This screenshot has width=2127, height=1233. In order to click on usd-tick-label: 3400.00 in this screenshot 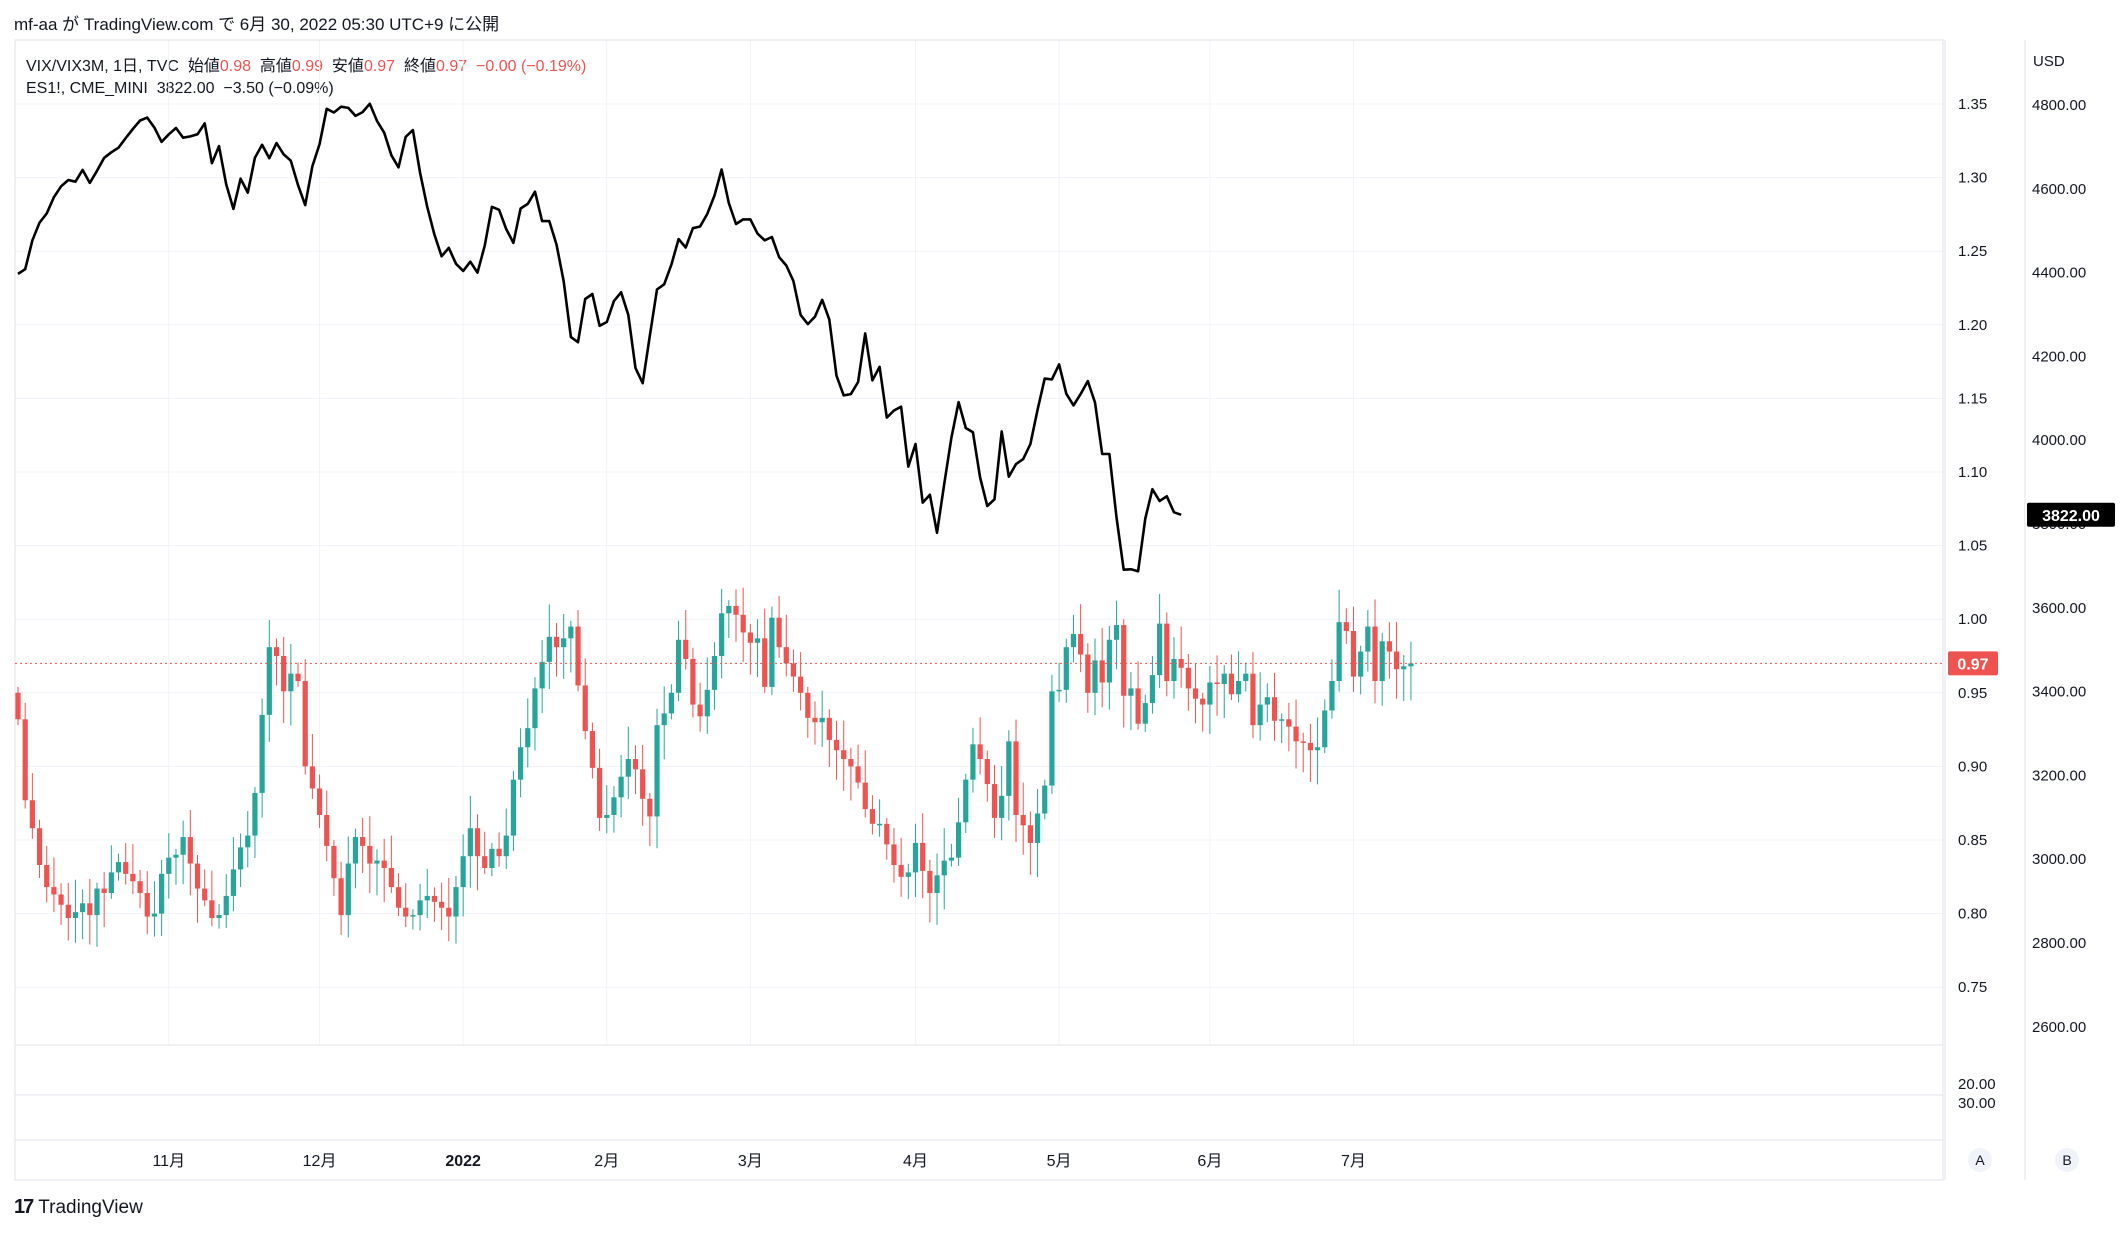, I will do `click(2059, 692)`.